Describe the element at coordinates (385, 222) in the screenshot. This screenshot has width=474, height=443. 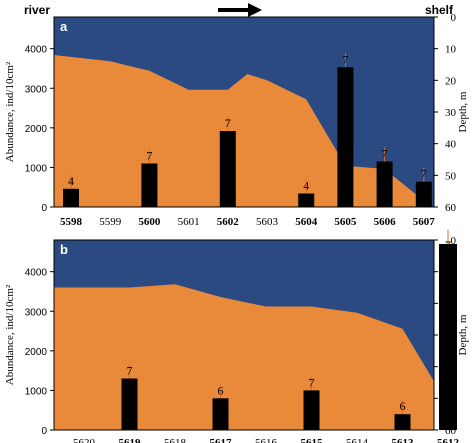
I see `x-tick-label-5606: 5606` at that location.